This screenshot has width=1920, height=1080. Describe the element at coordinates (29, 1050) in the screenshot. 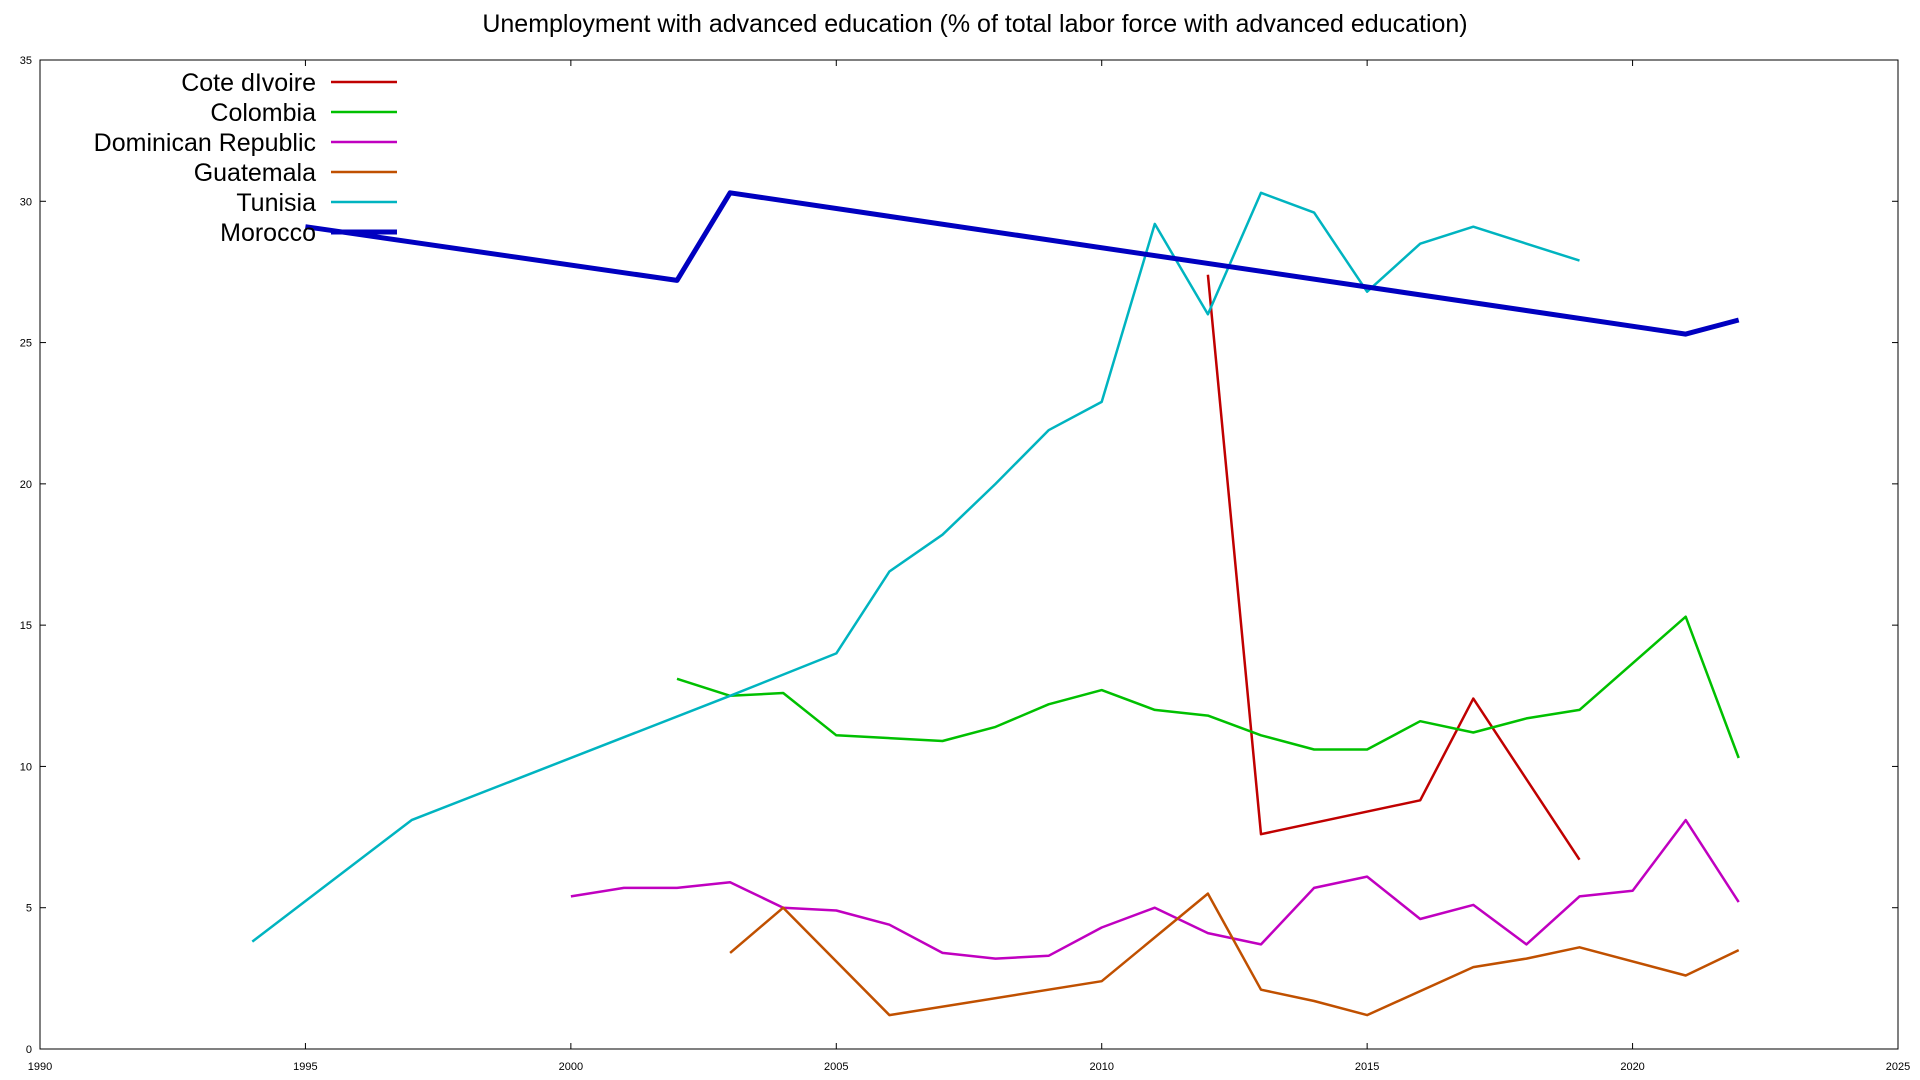

I see `y-tick-label: 0` at that location.